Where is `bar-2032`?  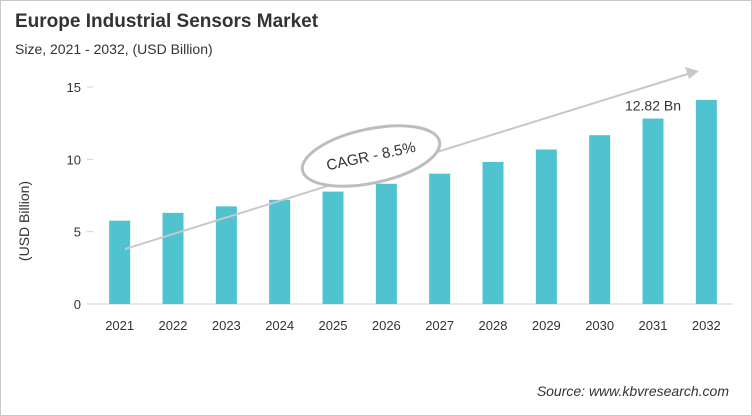 bar-2032 is located at coordinates (706, 201).